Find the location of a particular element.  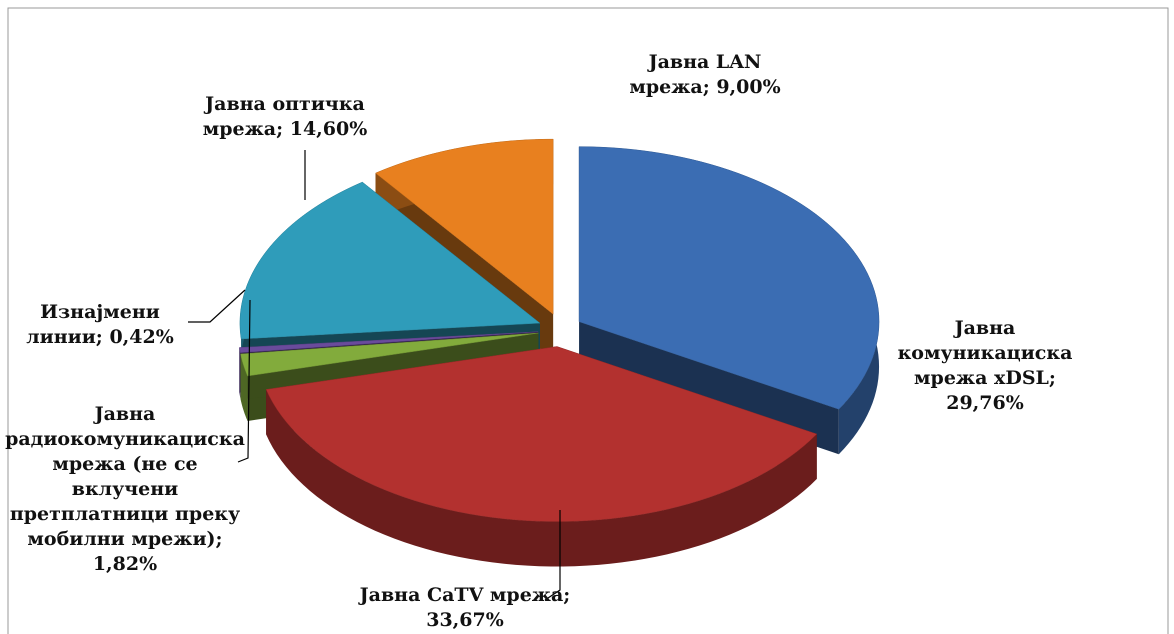

label-name: Јавна CaTV мрежа is located at coordinates (461, 595).